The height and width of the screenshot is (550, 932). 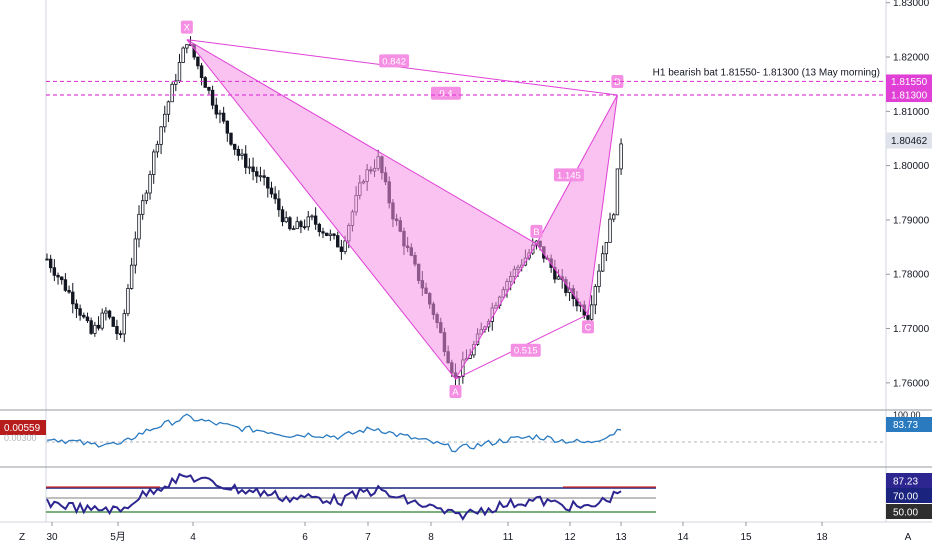 I want to click on ratio-label: 0.842, so click(x=394, y=61).